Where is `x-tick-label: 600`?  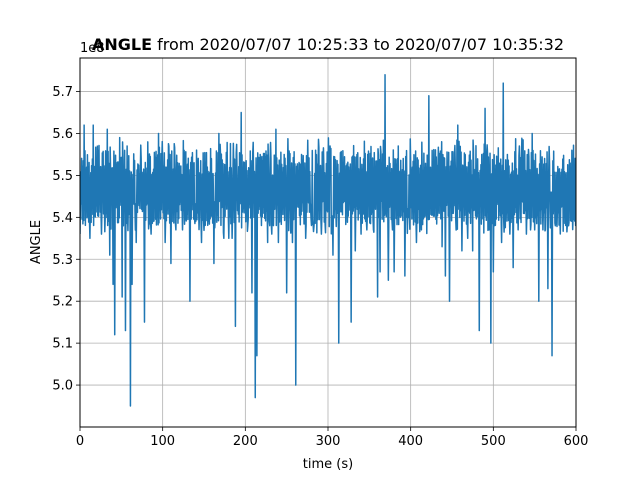
x-tick-label: 600 is located at coordinates (576, 441).